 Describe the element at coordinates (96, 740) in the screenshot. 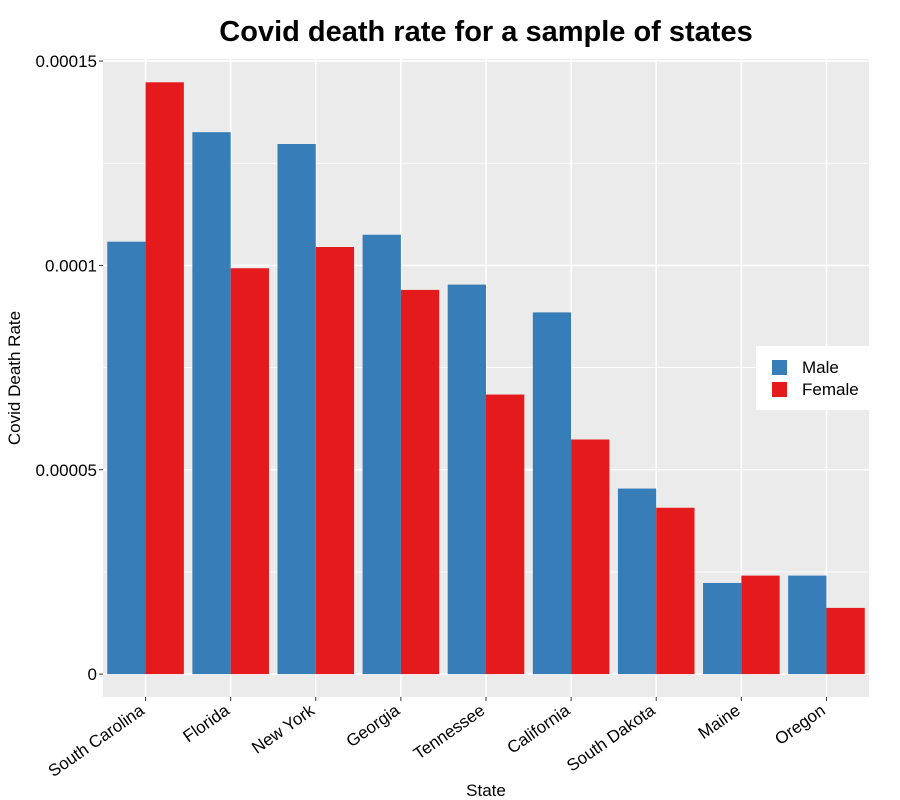

I see `x-tick-label: South Carolina` at that location.